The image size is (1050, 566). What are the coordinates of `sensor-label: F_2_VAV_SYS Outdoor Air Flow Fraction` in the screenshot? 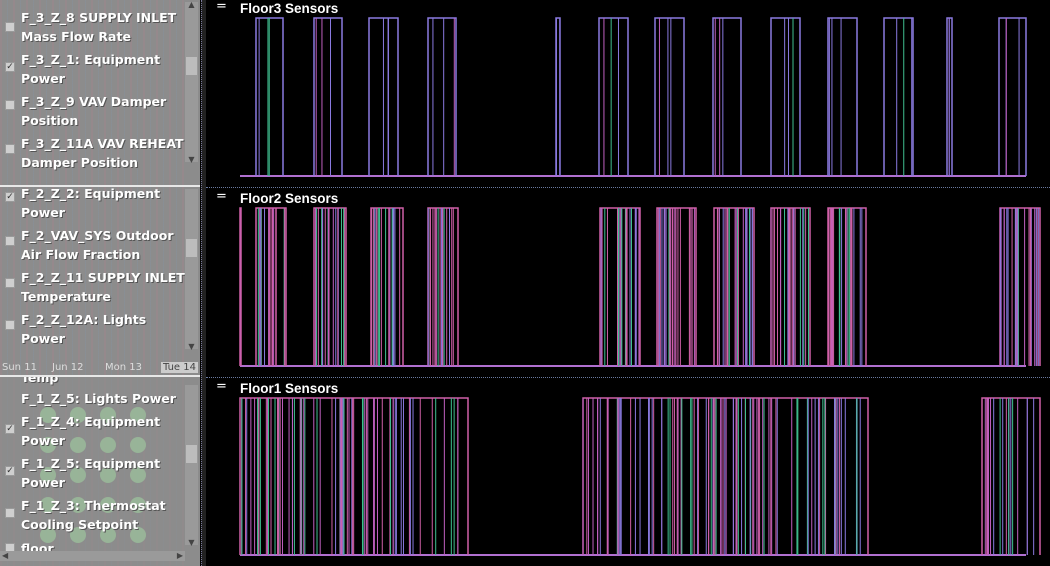 It's located at (97, 245).